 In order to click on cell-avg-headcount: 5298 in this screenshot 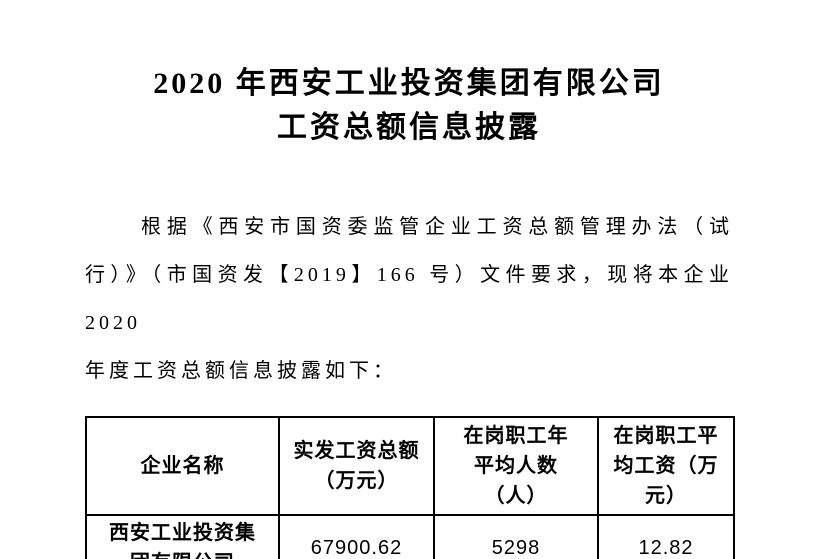, I will do `click(516, 536)`.